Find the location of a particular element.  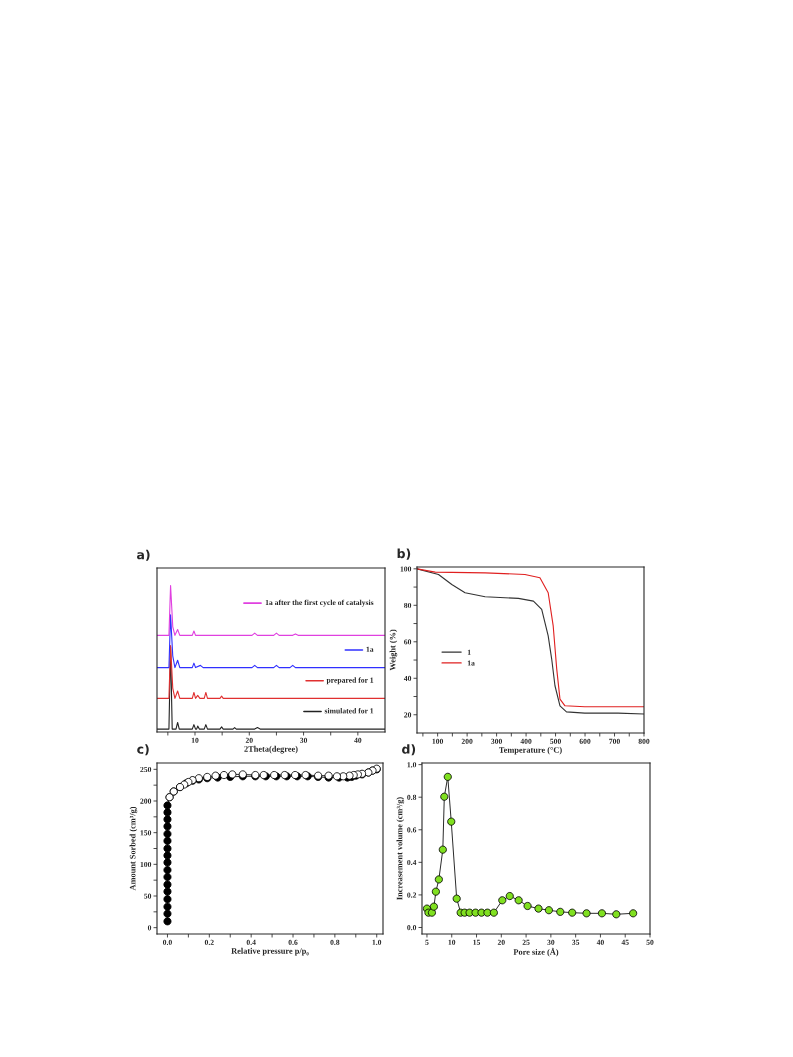

x-axis-title: Temperature (°C) is located at coordinates (530, 750).